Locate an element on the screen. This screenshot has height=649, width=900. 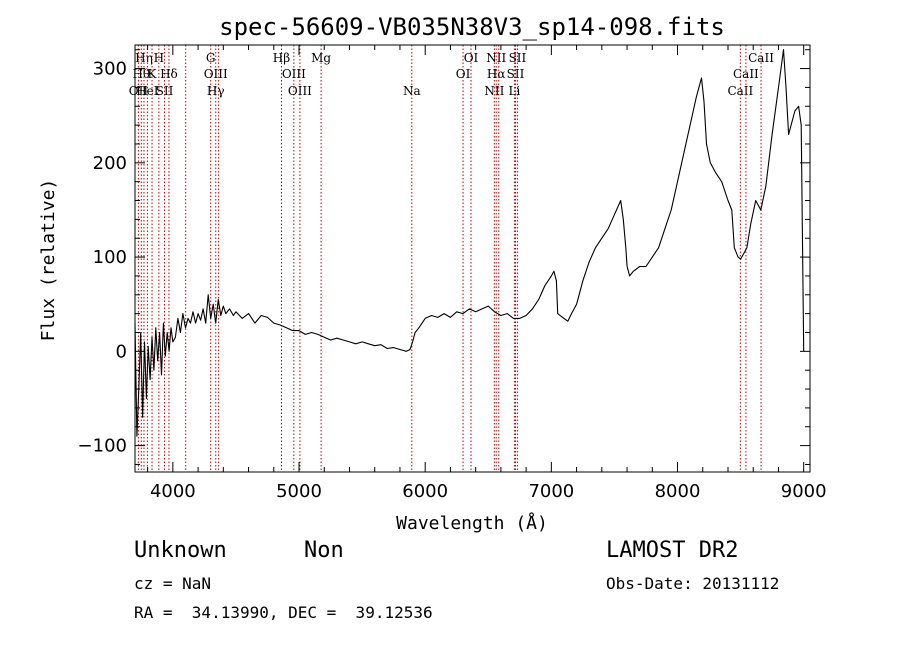
spectral-line-label: K is located at coordinates (153, 74).